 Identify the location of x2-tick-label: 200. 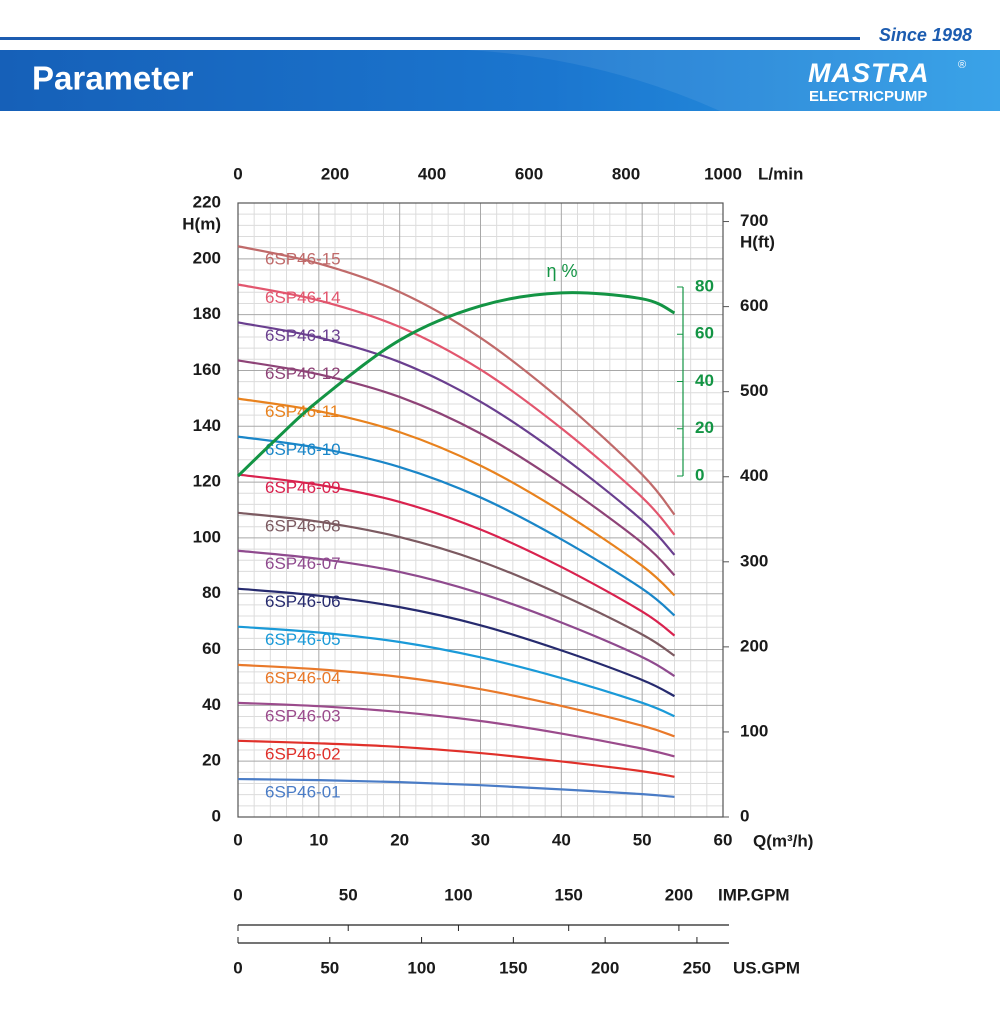
(335, 173).